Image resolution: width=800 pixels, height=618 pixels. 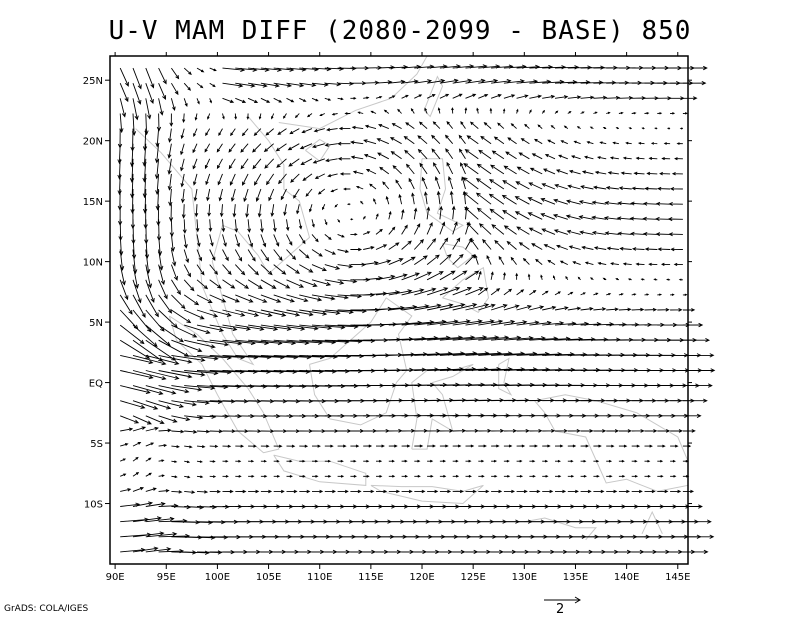 What do you see at coordinates (575, 577) in the screenshot?
I see `x-tick-label: 135E` at bounding box center [575, 577].